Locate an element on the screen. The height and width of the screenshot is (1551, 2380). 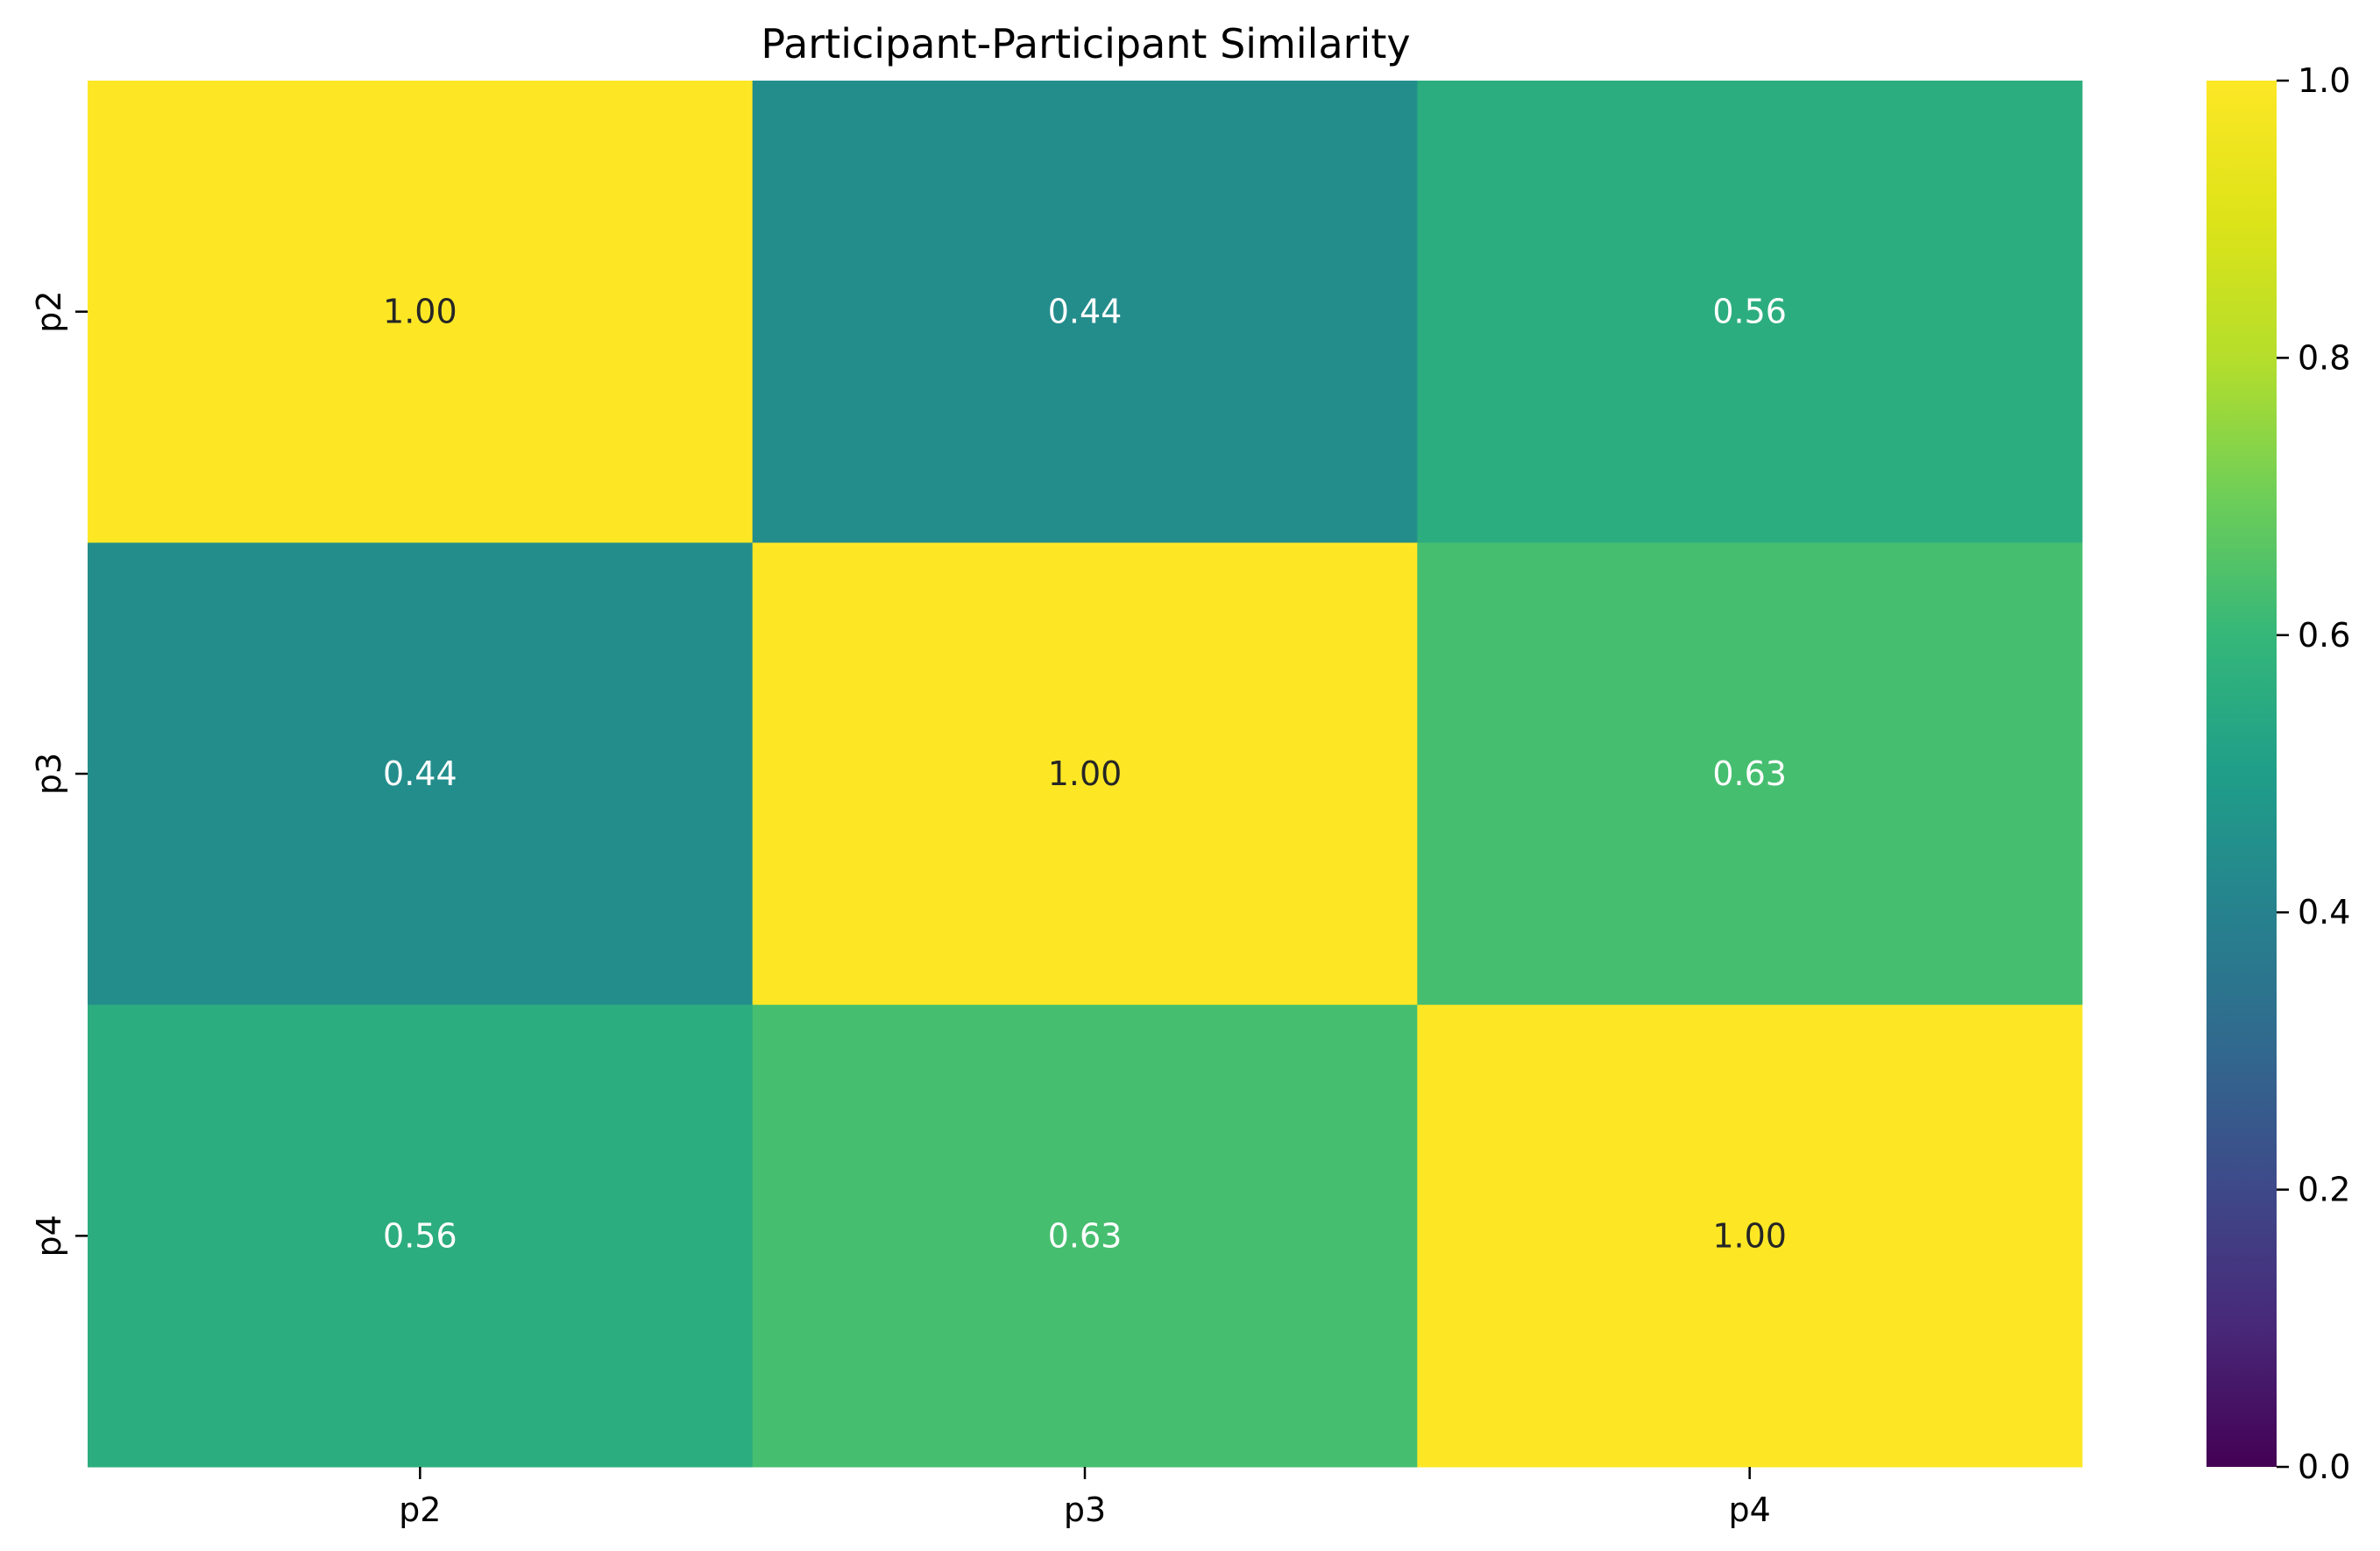
heatmap-cell-p2-p2 is located at coordinates (421, 312).